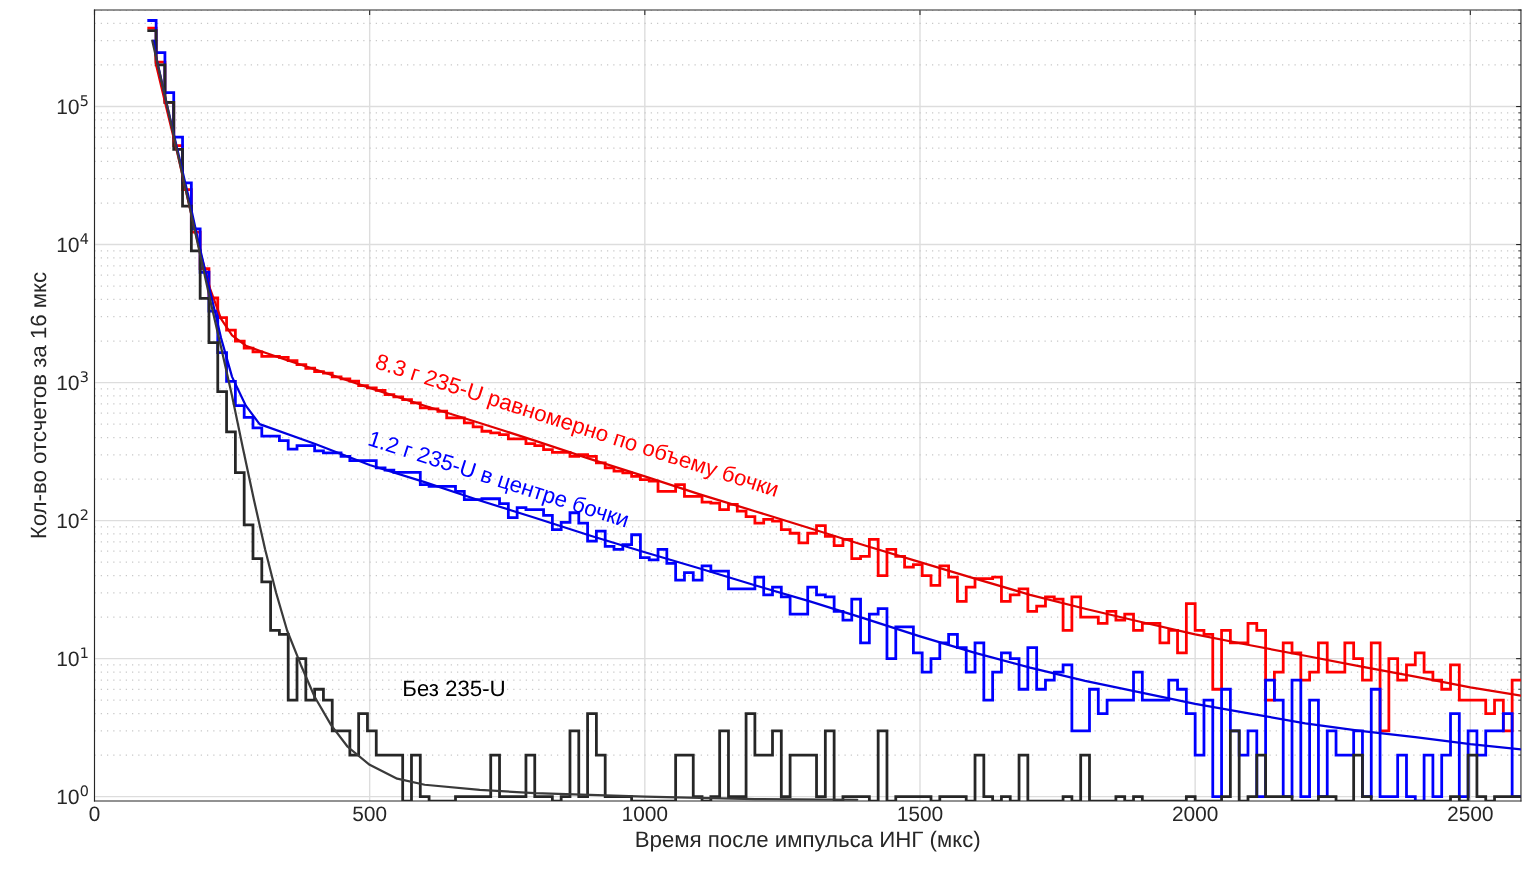 The image size is (1524, 874). I want to click on x-tick-label: 2000, so click(1195, 814).